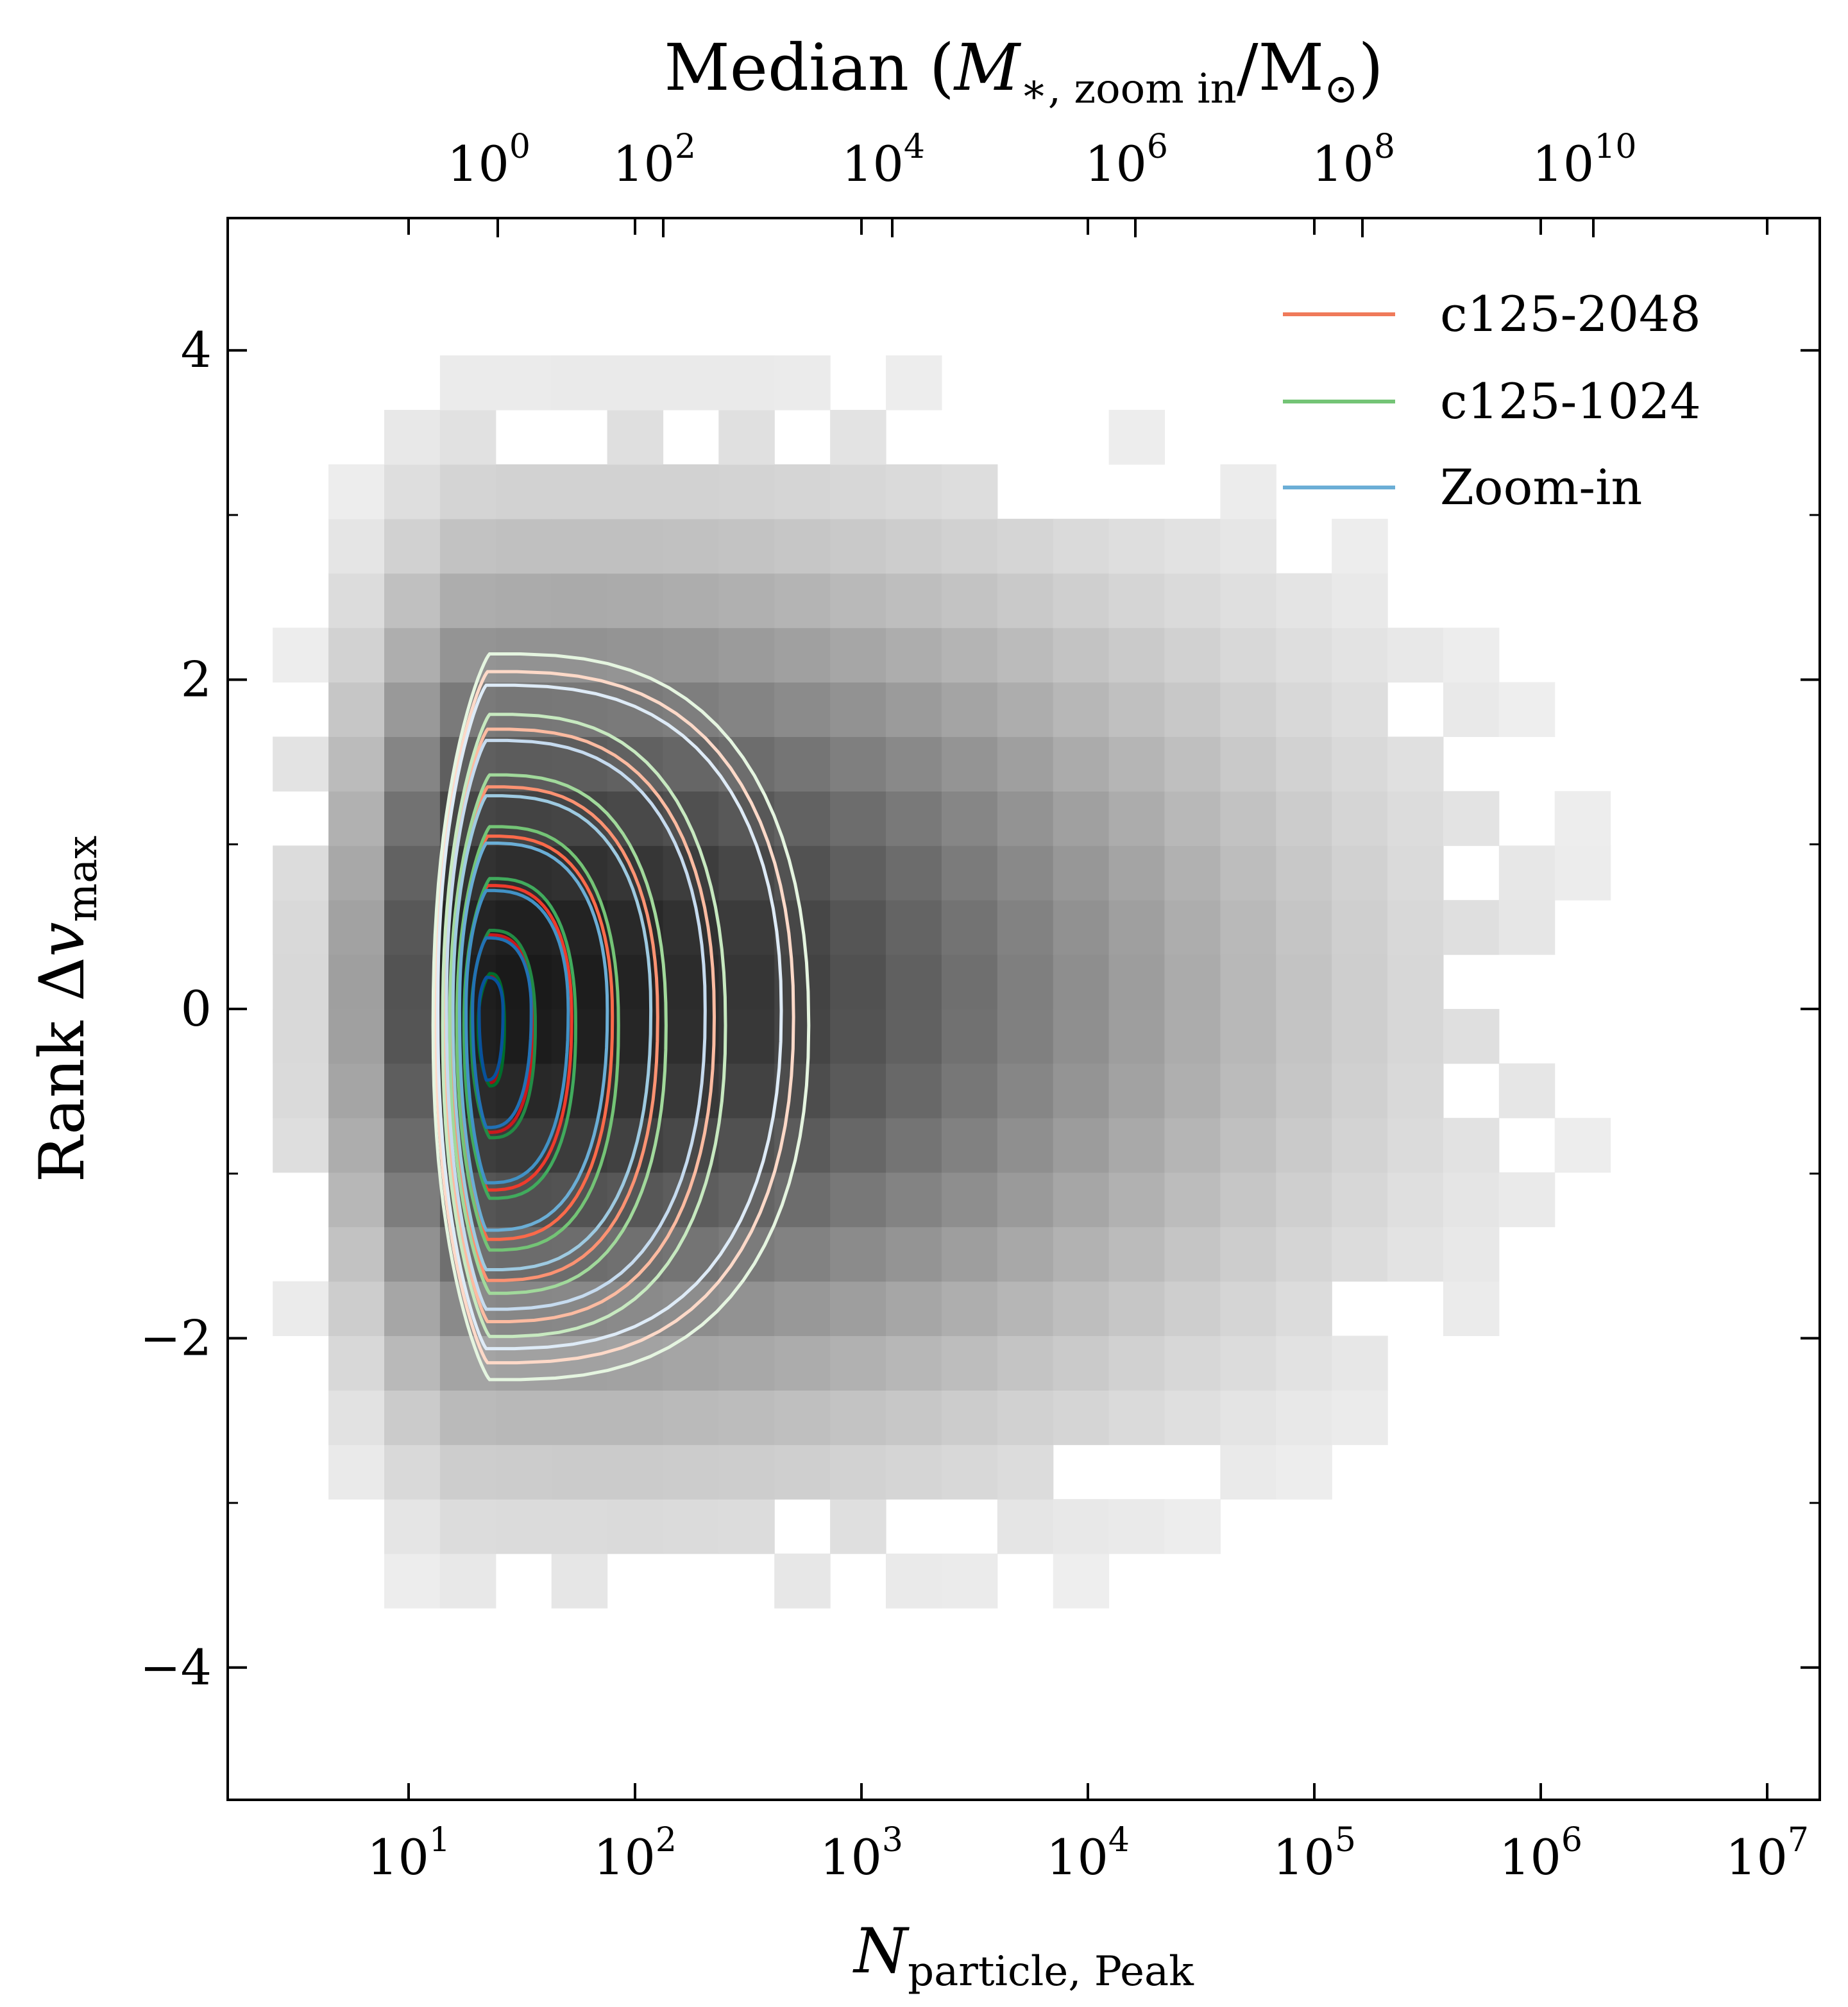 This screenshot has height=2007, width=1848. What do you see at coordinates (408, 1854) in the screenshot?
I see `bottom-tick-label: 10¹` at bounding box center [408, 1854].